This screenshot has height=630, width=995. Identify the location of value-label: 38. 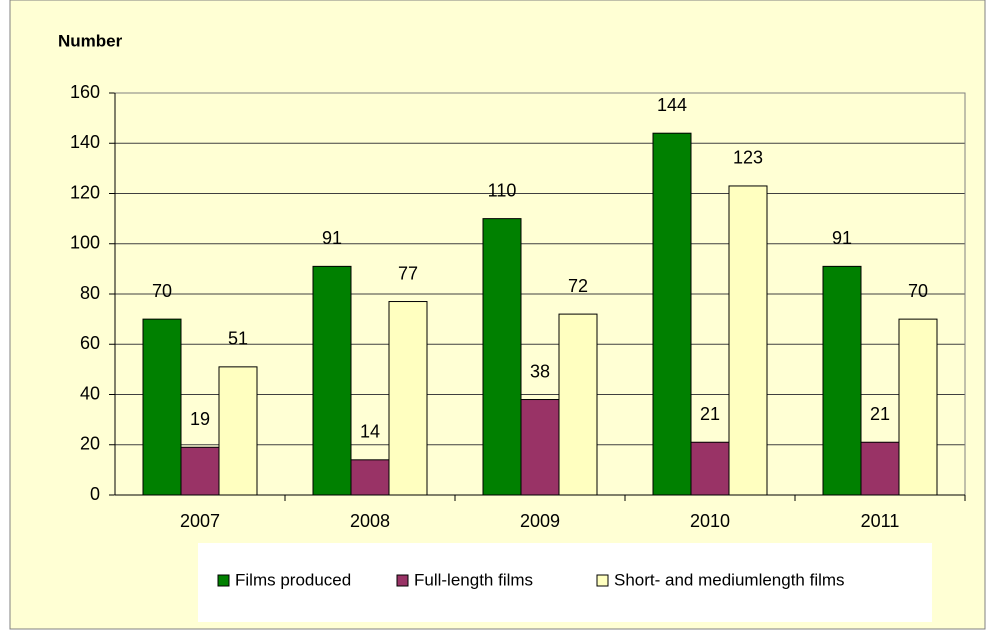
(540, 371).